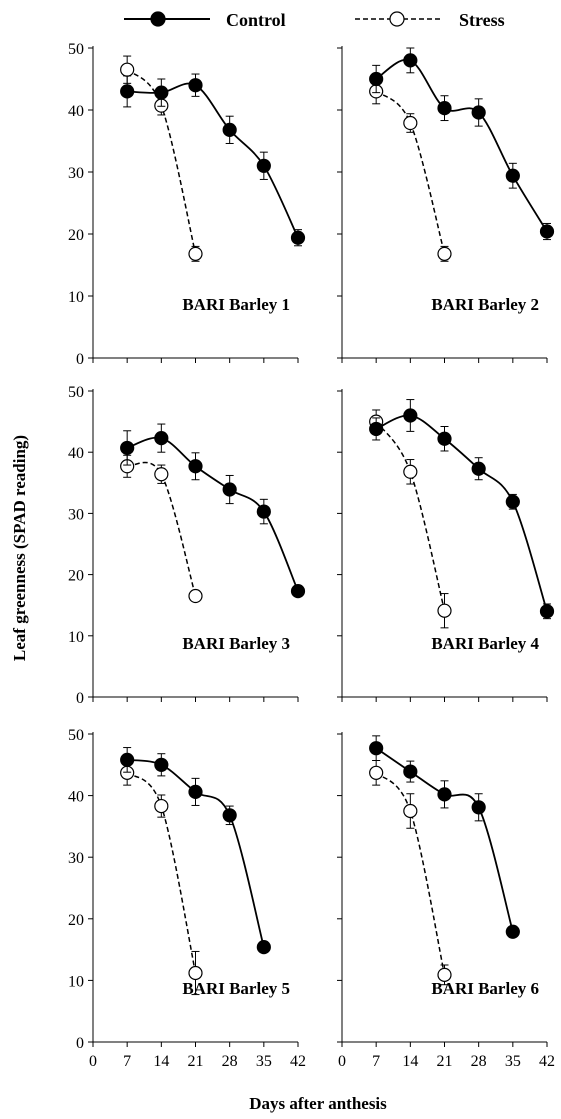 The height and width of the screenshot is (1119, 561). I want to click on panel-title: BARI Barley 1, so click(236, 304).